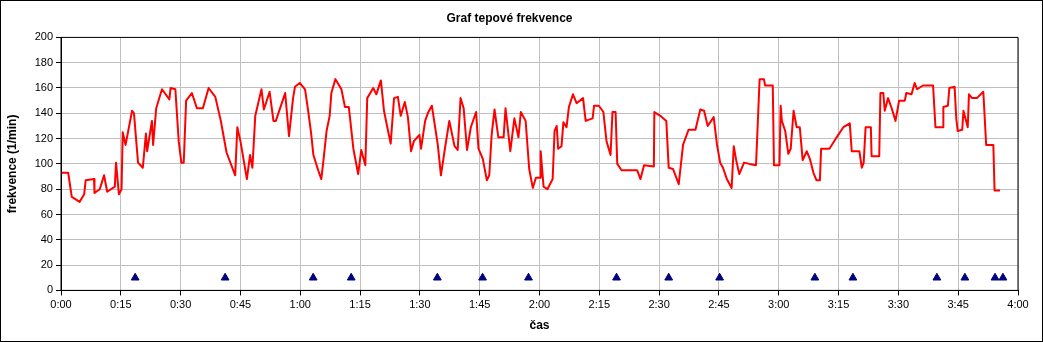 This screenshot has width=1043, height=342. I want to click on x-tick-label: 3:45, so click(958, 304).